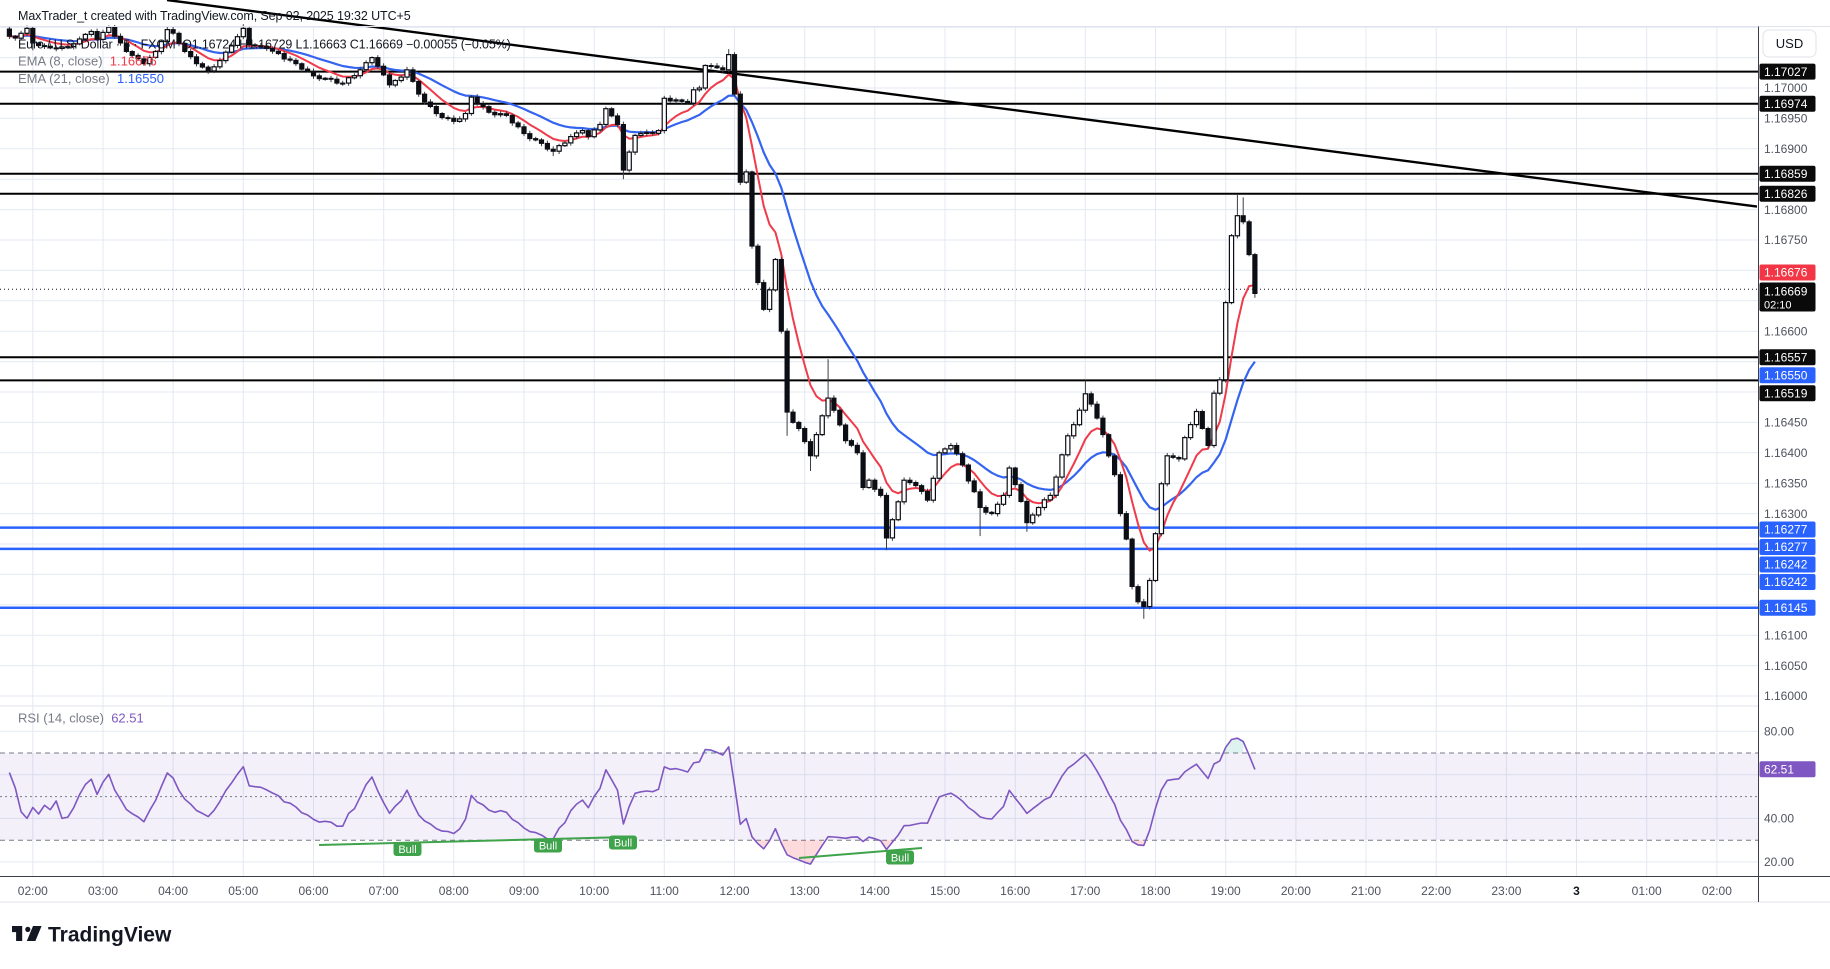 This screenshot has width=1830, height=969. What do you see at coordinates (1786, 174) in the screenshot?
I see `svg-text: 1.16859` at bounding box center [1786, 174].